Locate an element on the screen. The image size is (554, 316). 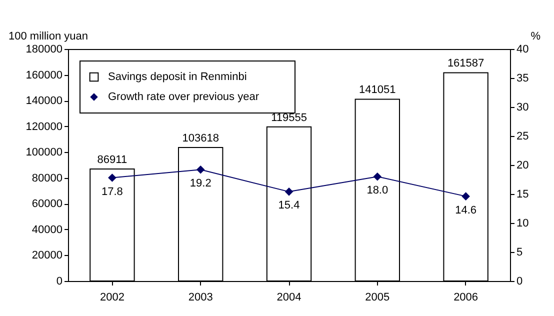
data-label: 86911 is located at coordinates (112, 160).